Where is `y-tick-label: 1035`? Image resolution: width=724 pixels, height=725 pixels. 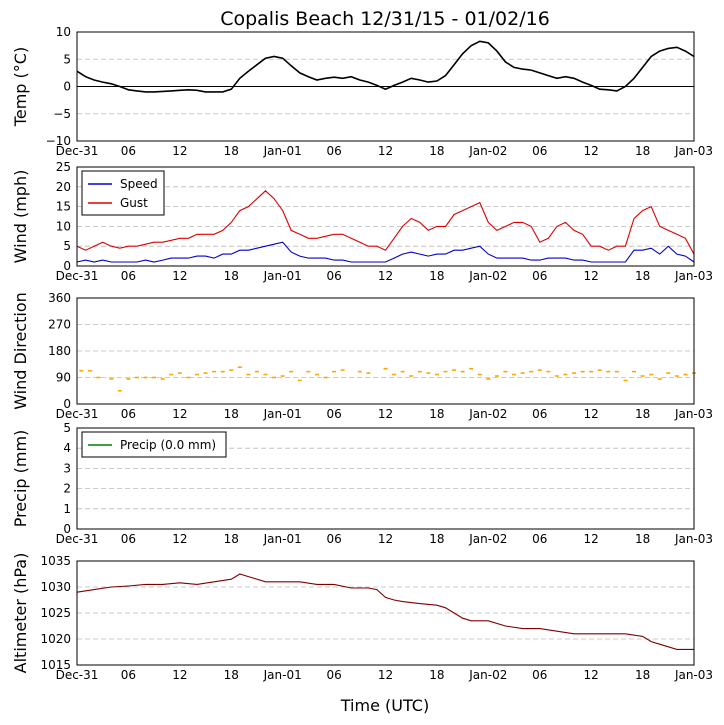
y-tick-label: 1035 is located at coordinates (55, 561).